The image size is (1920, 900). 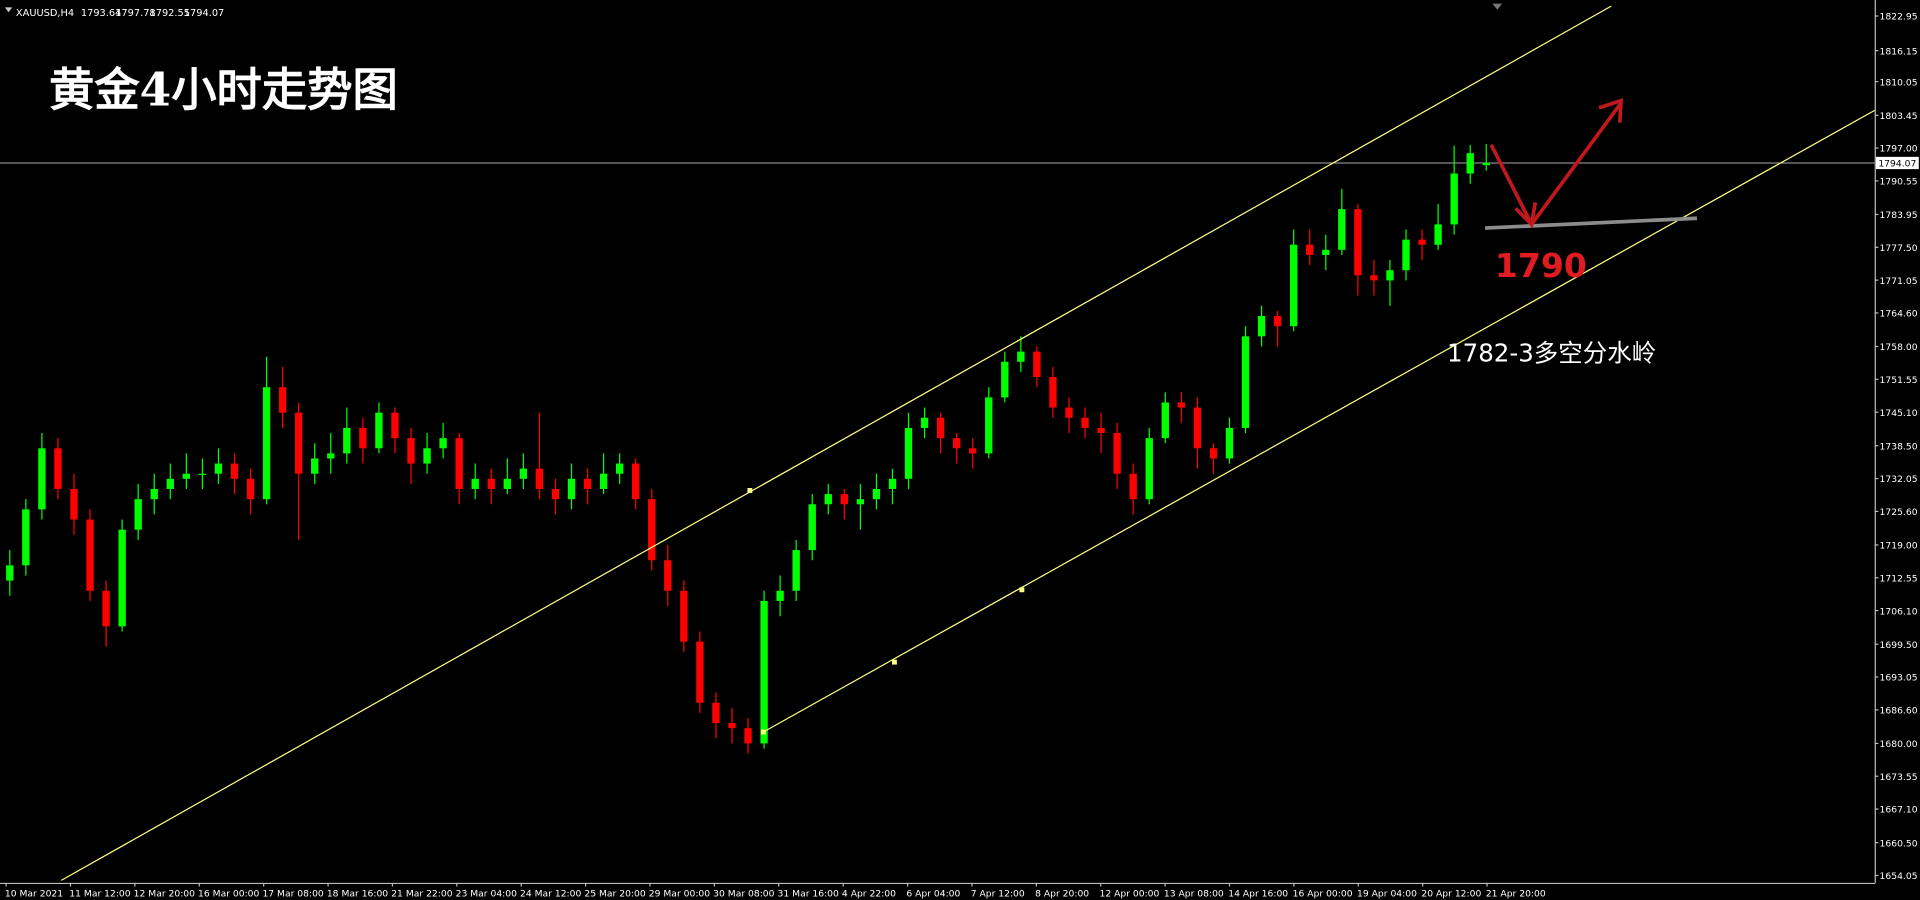 I want to click on x-tick-label: 30 Mar 08:00, so click(x=743, y=893).